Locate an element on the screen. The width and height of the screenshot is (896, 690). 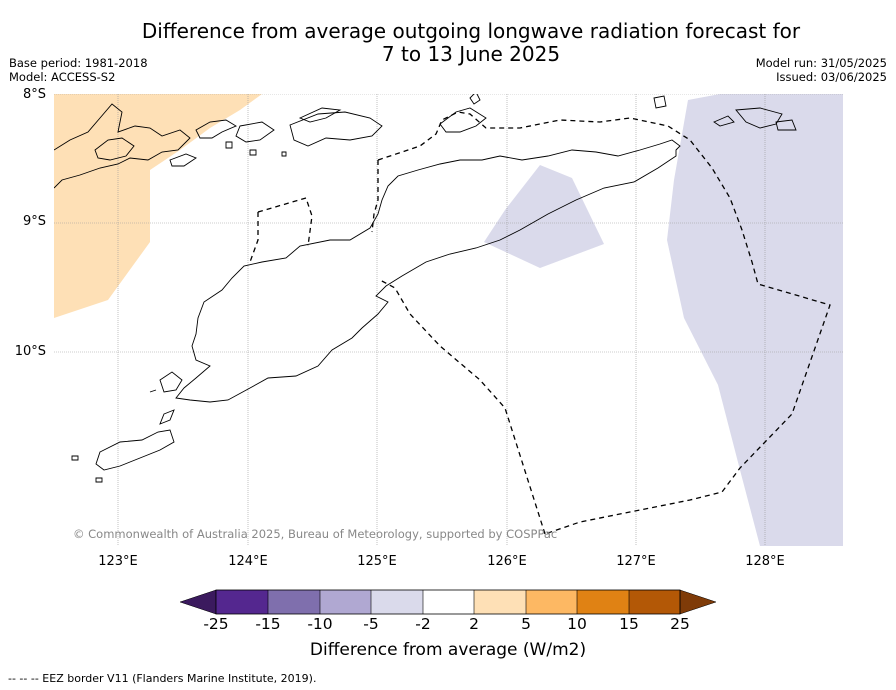
colorbar-frame is located at coordinates (448, 602).